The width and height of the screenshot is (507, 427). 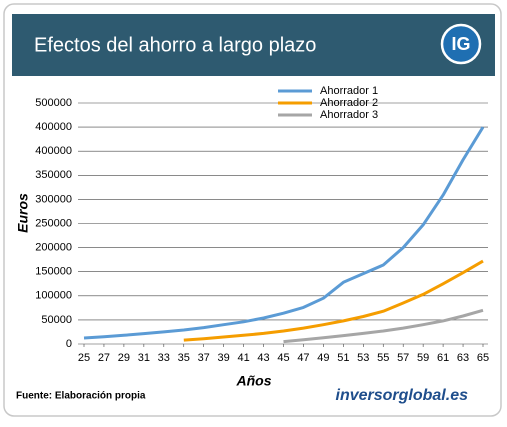 What do you see at coordinates (383, 358) in the screenshot?
I see `x-tick-label: 55` at bounding box center [383, 358].